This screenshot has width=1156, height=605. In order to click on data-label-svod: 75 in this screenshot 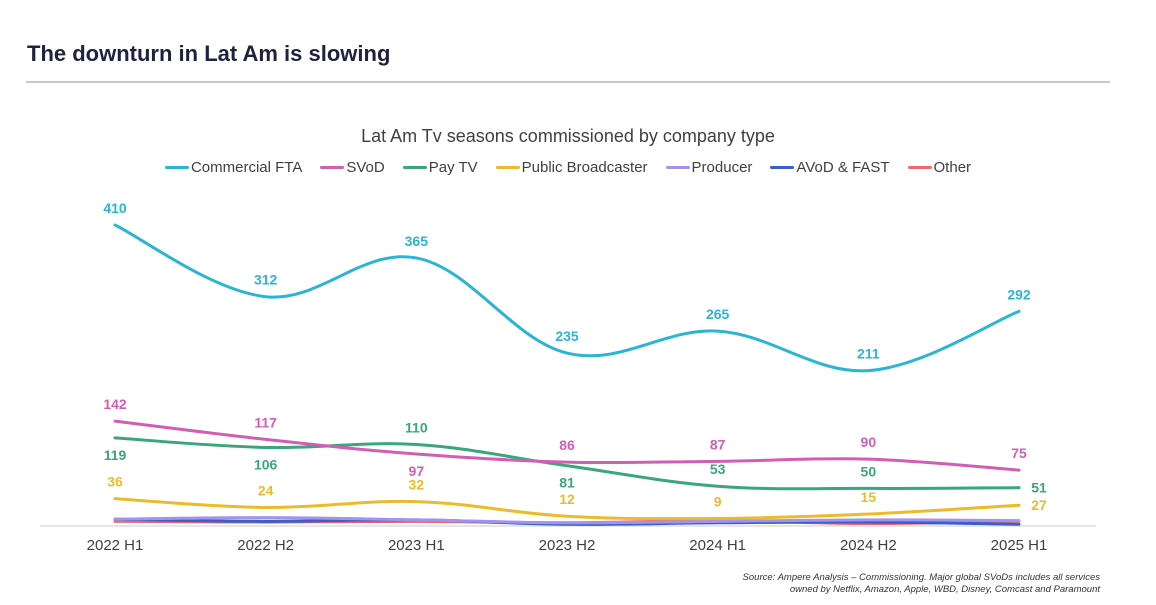, I will do `click(1019, 453)`.